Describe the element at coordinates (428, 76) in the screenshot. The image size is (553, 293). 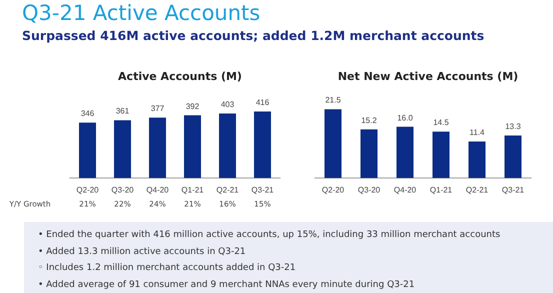
I see `chart-title: Net New Active Accounts (M)` at that location.